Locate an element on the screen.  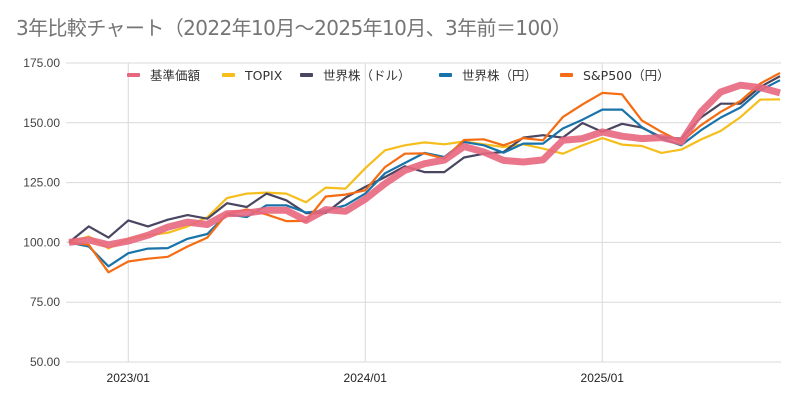
y-tick-label: 150.00 is located at coordinates (41, 123).